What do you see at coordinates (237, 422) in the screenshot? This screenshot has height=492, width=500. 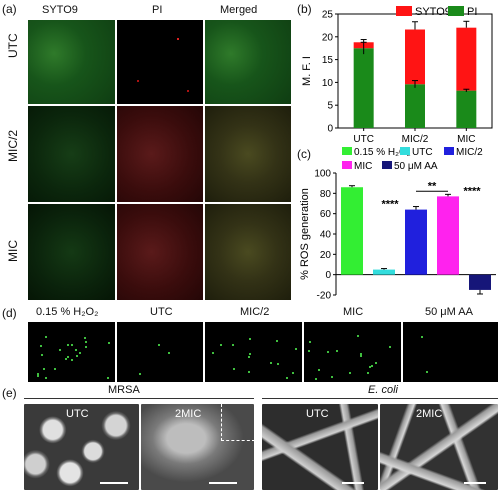 I see `inset-box` at bounding box center [237, 422].